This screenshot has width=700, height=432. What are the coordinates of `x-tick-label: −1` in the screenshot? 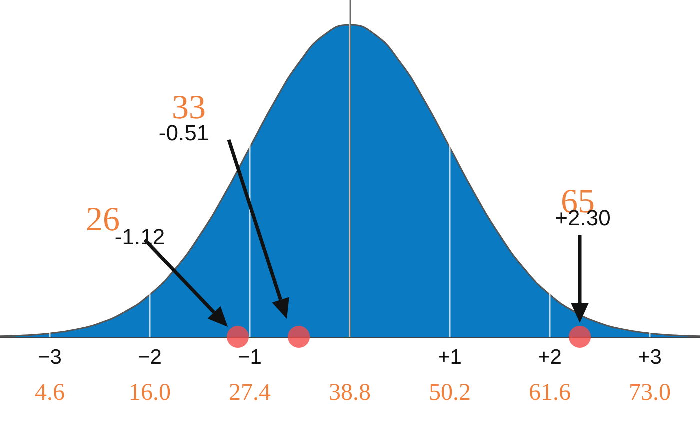 It's located at (250, 357).